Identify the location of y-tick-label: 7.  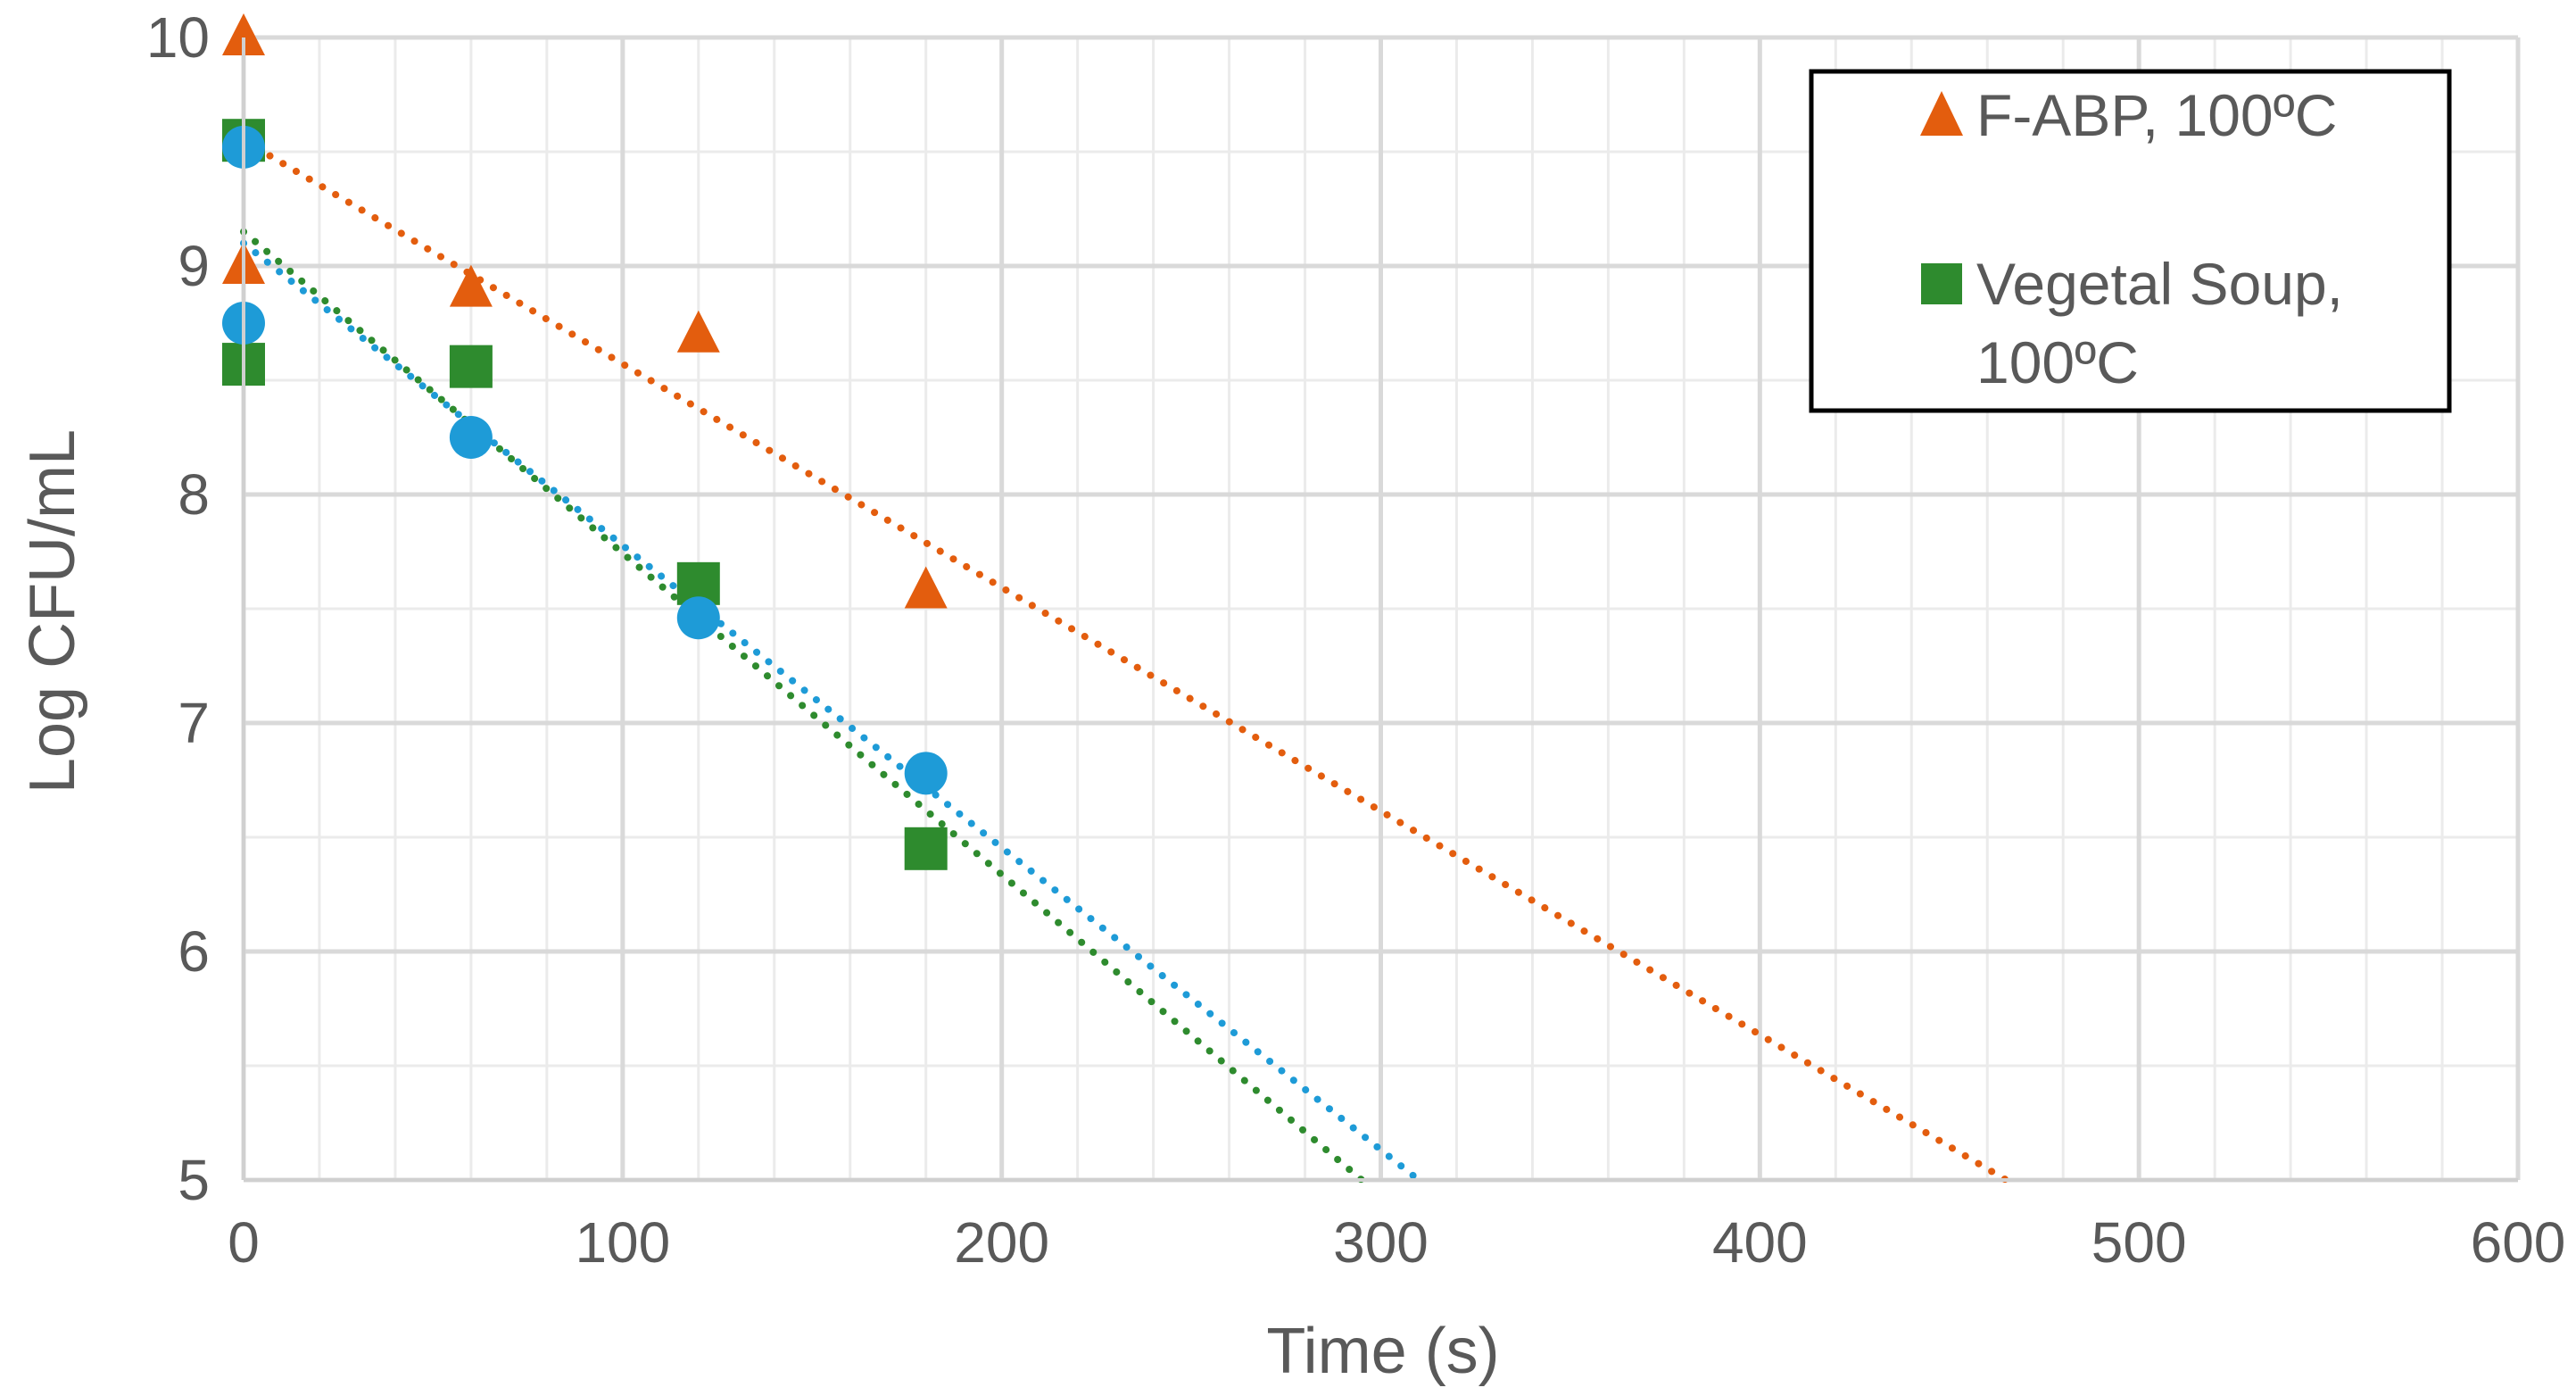
(194, 723).